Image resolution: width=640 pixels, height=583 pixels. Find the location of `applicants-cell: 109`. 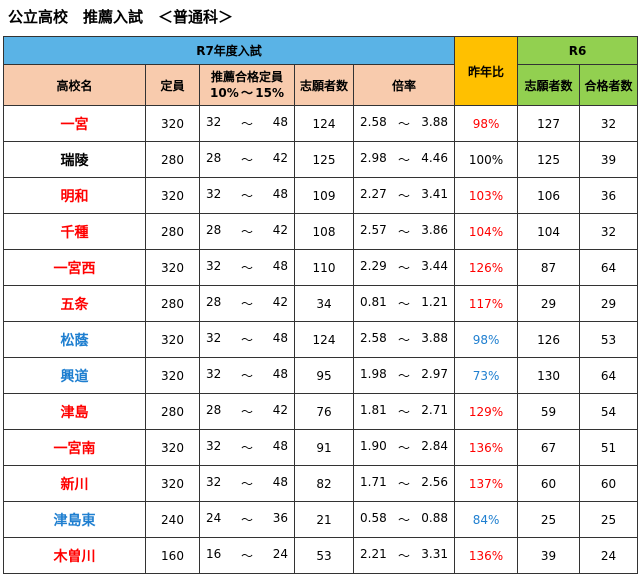

applicants-cell: 109 is located at coordinates (324, 195).